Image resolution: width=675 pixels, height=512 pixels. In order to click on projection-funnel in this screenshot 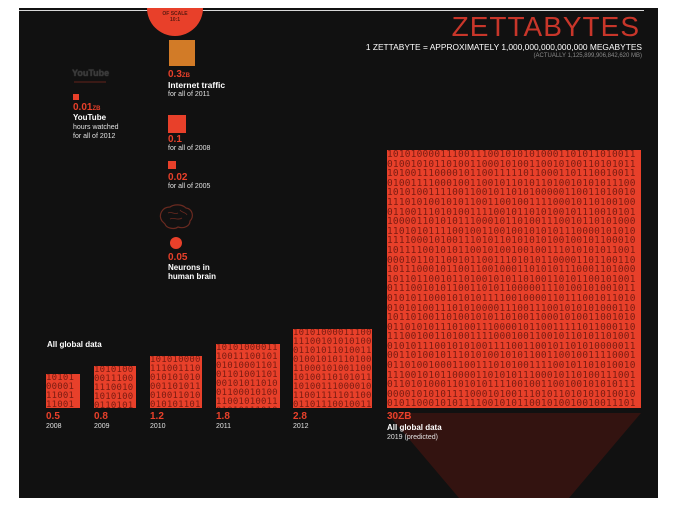, I will do `click(514, 455)`.